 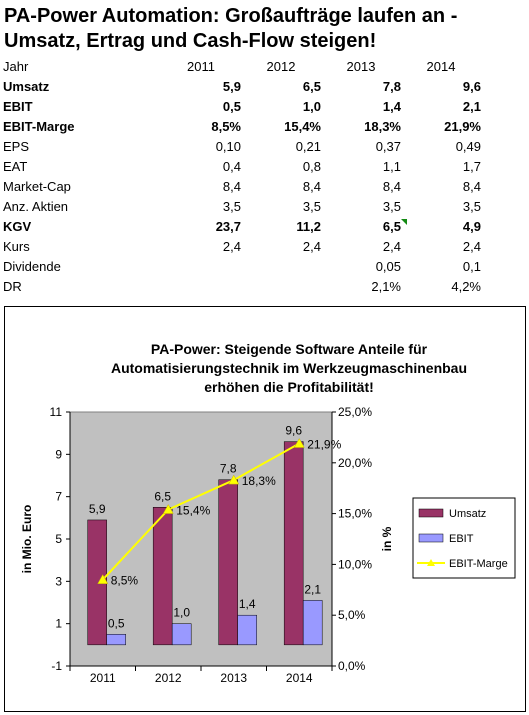 What do you see at coordinates (201, 66) in the screenshot?
I see `header-cell: 2011` at bounding box center [201, 66].